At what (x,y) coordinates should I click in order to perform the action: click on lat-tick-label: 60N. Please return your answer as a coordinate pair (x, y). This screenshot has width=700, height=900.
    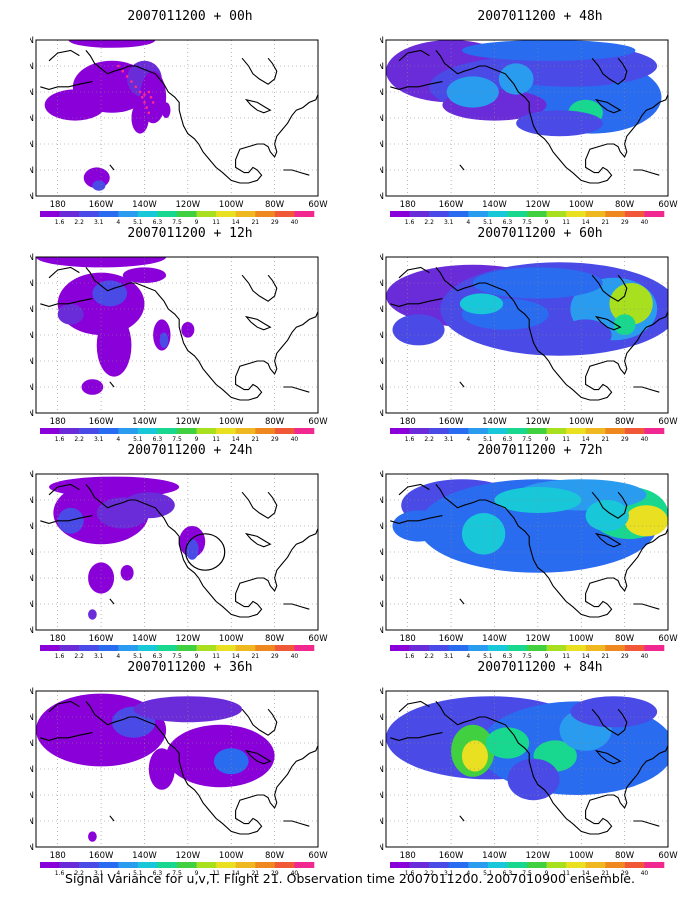
    Looking at the image, I should click on (382, 284).